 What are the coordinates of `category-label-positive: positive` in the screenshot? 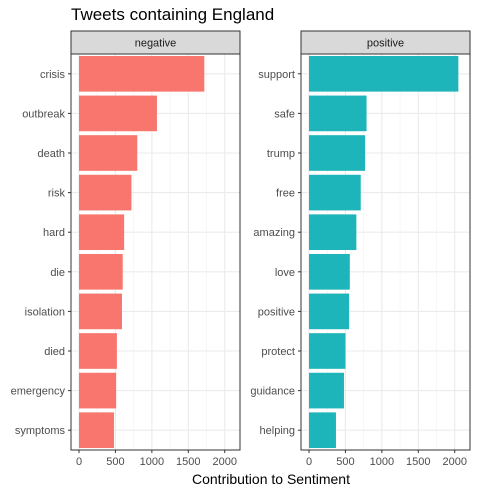 It's located at (276, 312).